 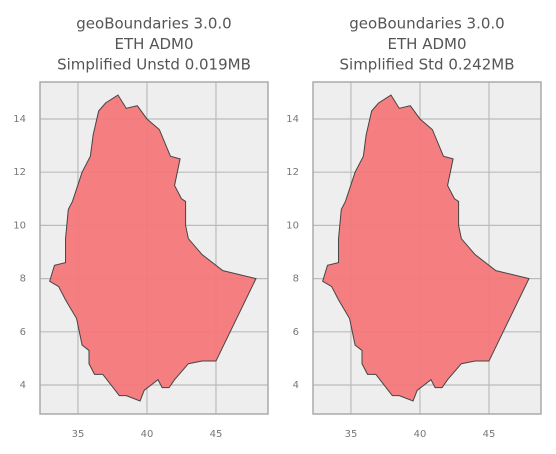 I want to click on chart-title: Simplified Std 0.242MB, so click(x=427, y=65).